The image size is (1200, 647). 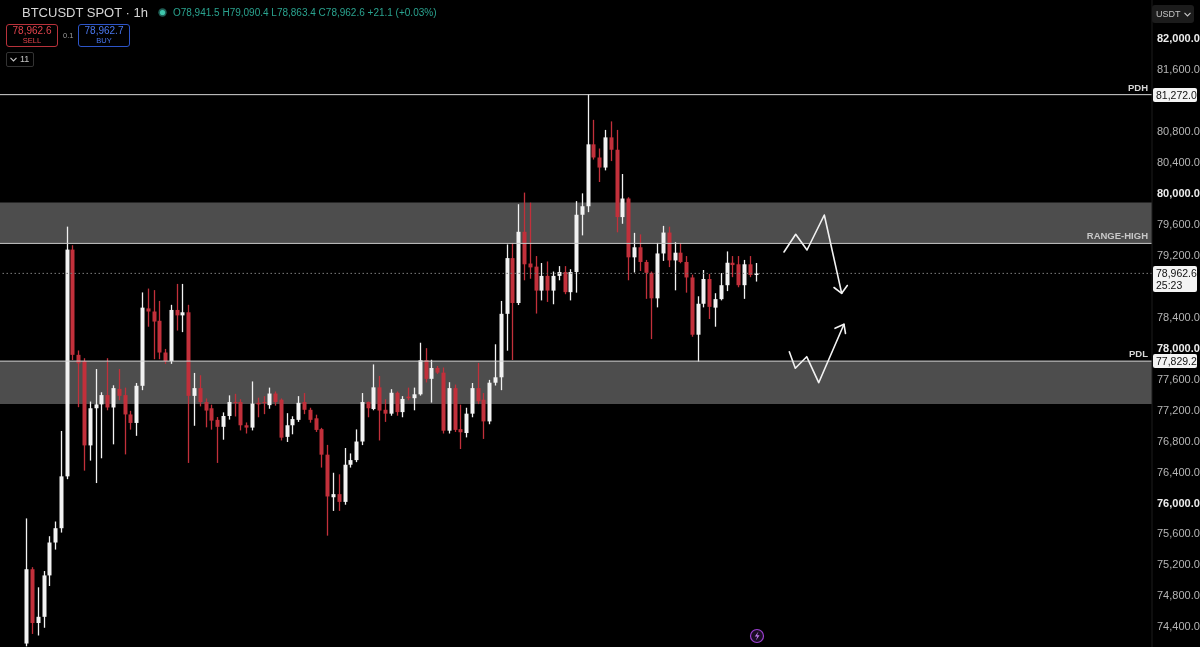 What do you see at coordinates (1178, 564) in the screenshot?
I see `y-tick-label: 75,200.0` at bounding box center [1178, 564].